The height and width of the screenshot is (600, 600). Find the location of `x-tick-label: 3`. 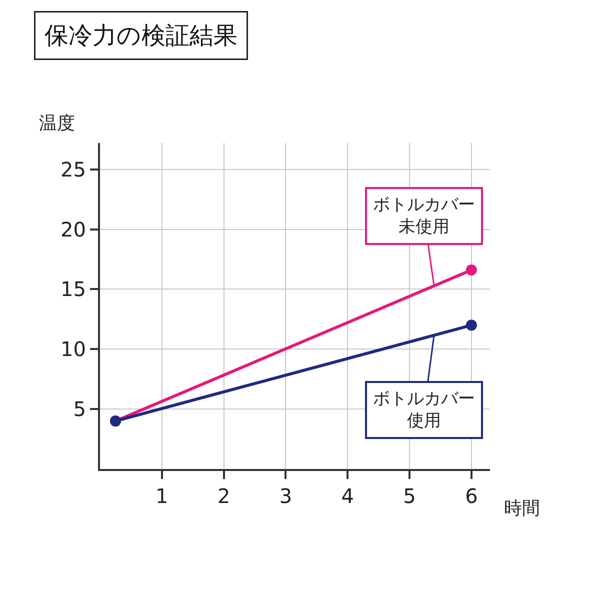

x-tick-label: 3 is located at coordinates (285, 496).